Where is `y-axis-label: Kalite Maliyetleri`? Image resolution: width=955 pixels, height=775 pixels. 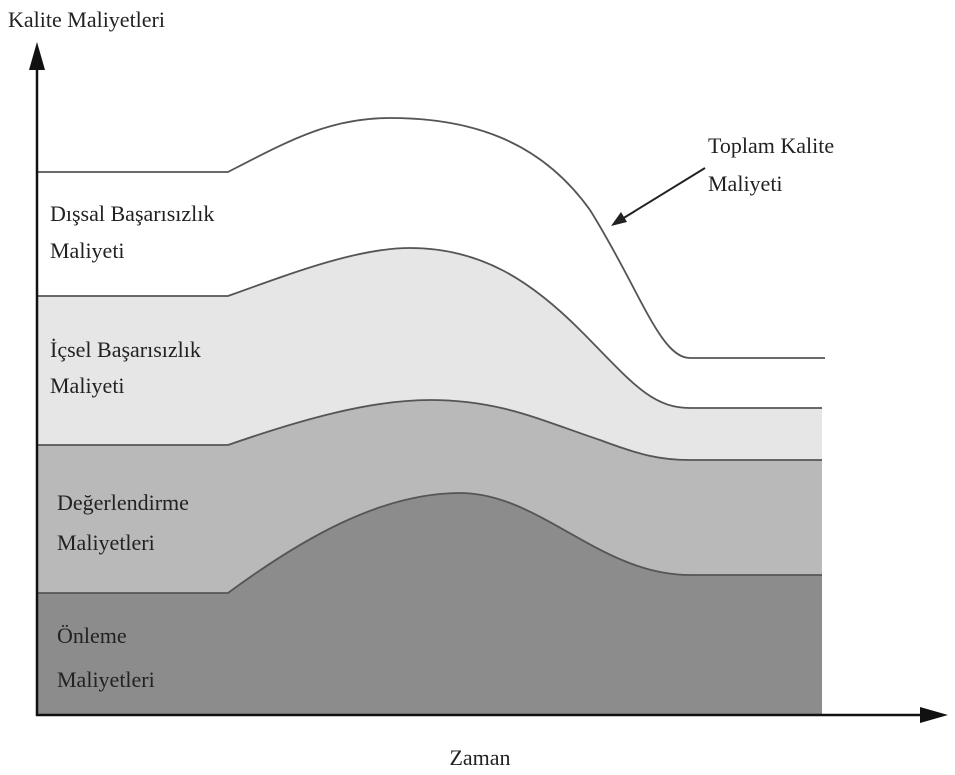
y-axis-label: Kalite Maliyetleri is located at coordinates (86, 19).